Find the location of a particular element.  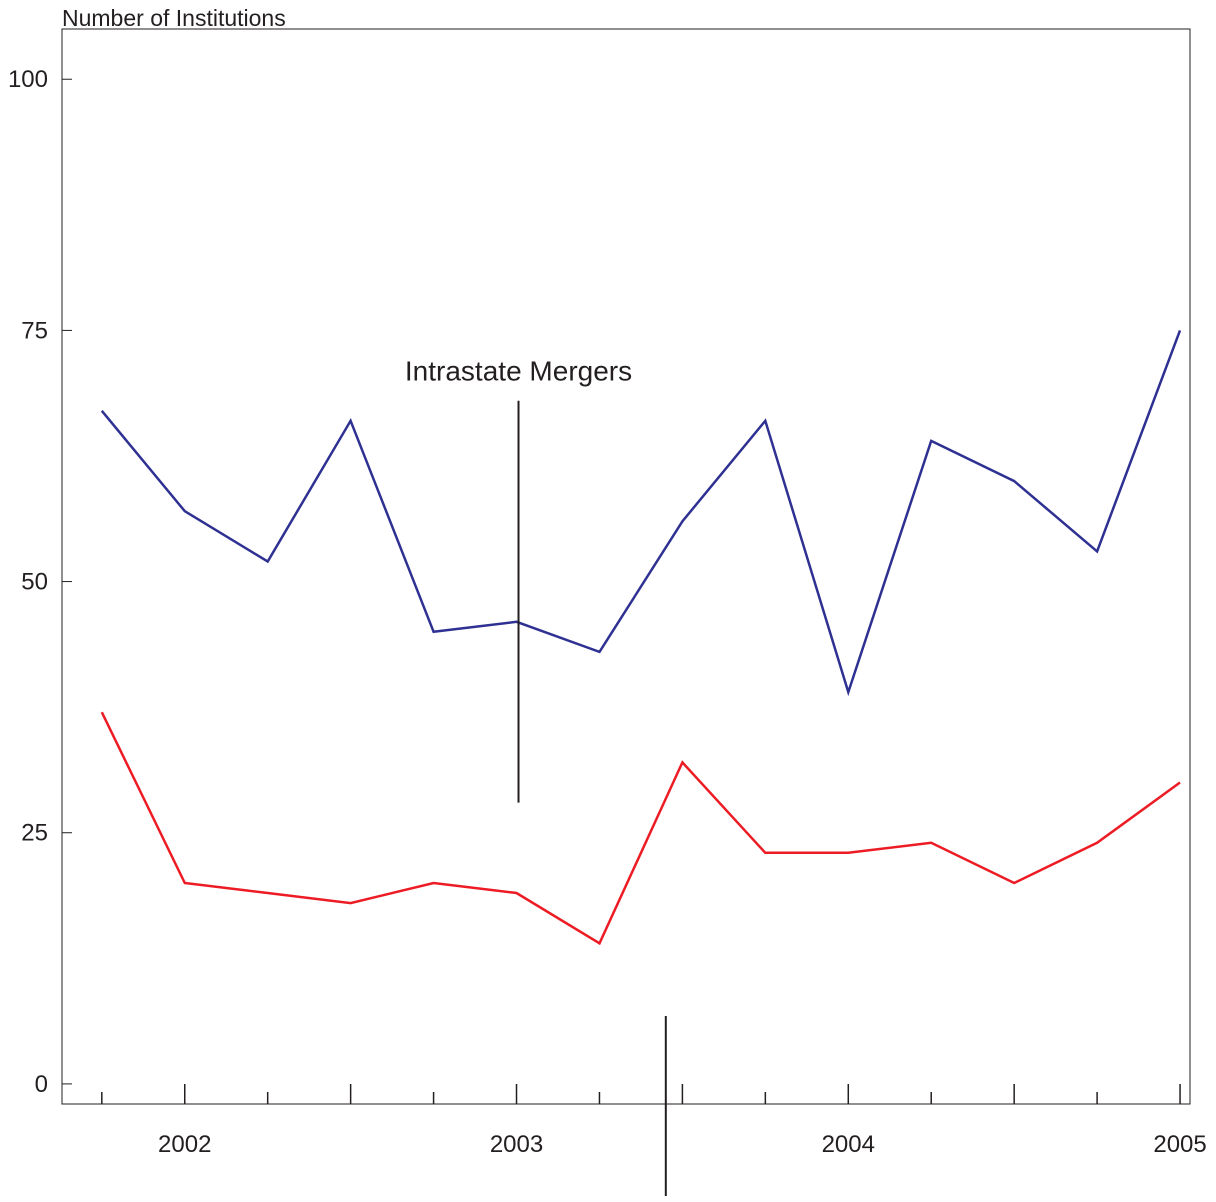

y-axis-ticks: 0 25 50 75 100 is located at coordinates (40, 582).